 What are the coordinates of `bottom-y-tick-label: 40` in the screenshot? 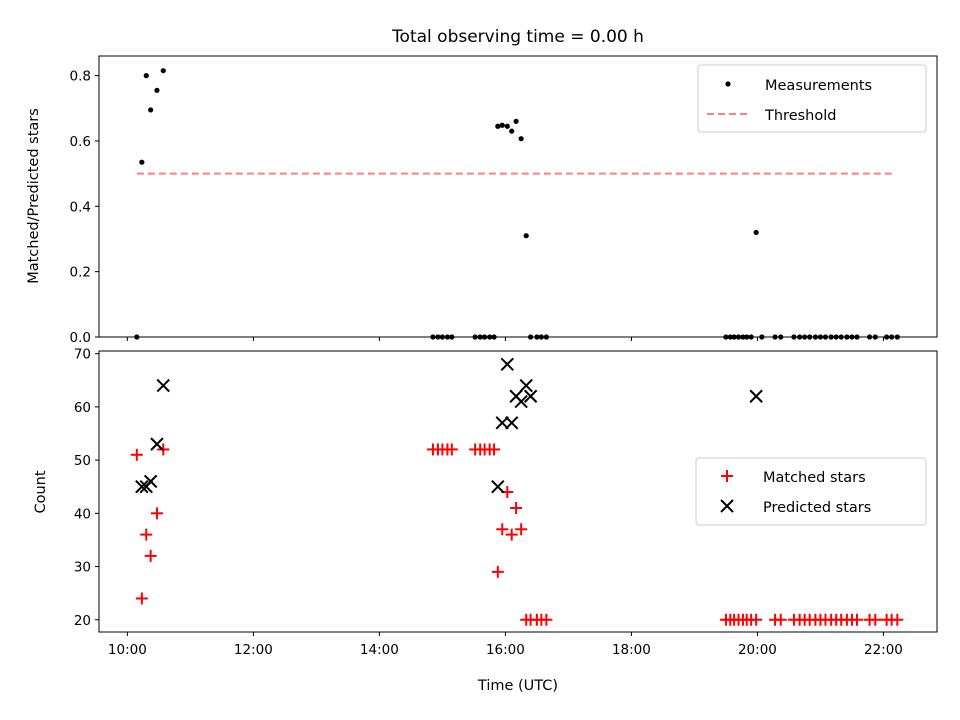 It's located at (82, 514).